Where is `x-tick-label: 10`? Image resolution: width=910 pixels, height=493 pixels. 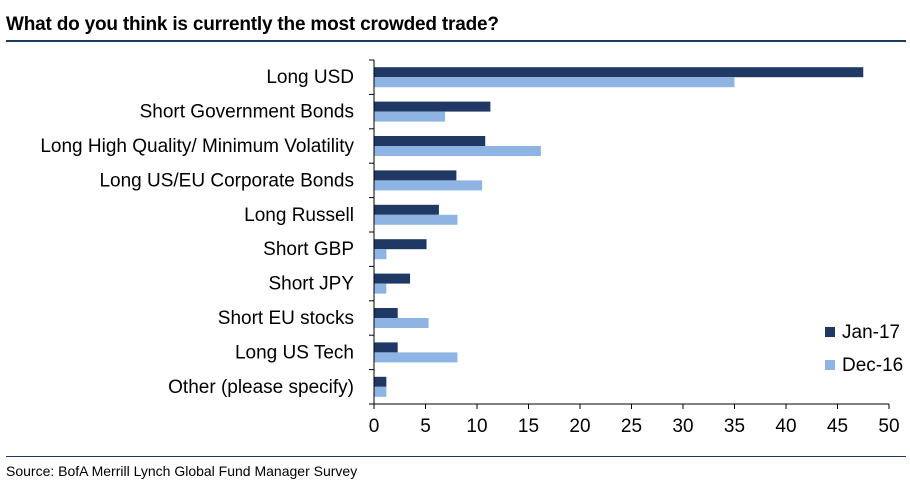
x-tick-label: 10 is located at coordinates (476, 426).